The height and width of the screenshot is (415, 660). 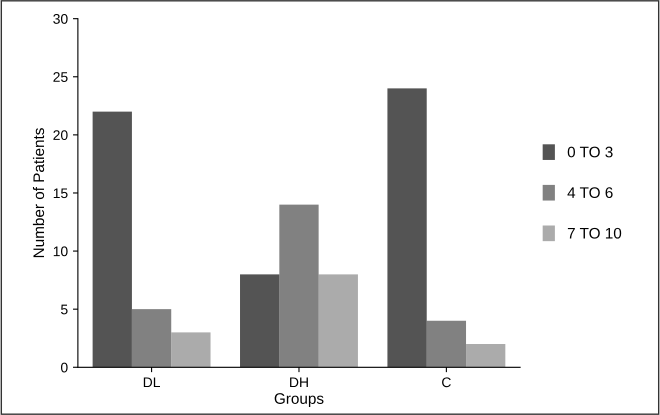 I want to click on y-tick-label: 0, so click(x=64, y=367).